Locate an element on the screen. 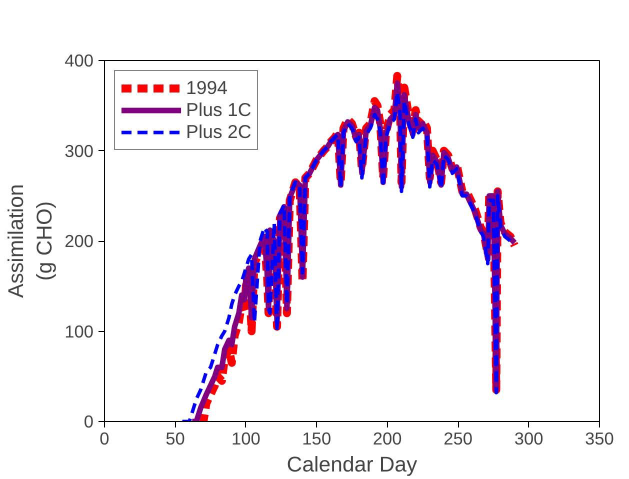  legend-label: Plus 1C is located at coordinates (219, 110).